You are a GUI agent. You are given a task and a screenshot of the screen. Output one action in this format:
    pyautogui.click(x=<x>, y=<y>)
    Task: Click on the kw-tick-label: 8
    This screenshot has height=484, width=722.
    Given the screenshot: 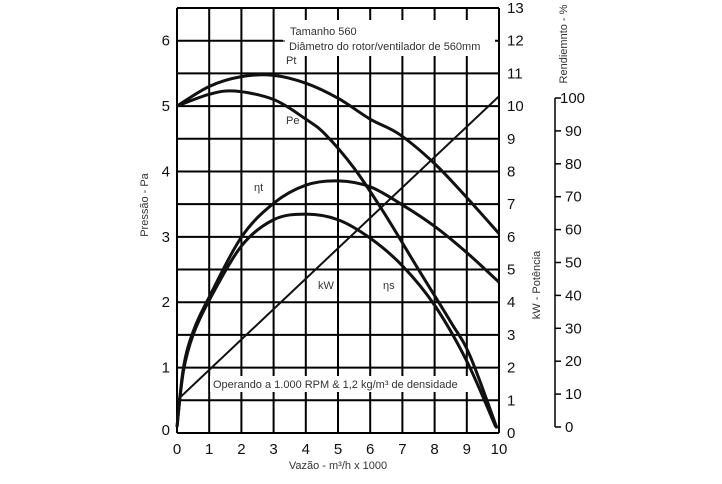 What is the action you would take?
    pyautogui.click(x=511, y=171)
    